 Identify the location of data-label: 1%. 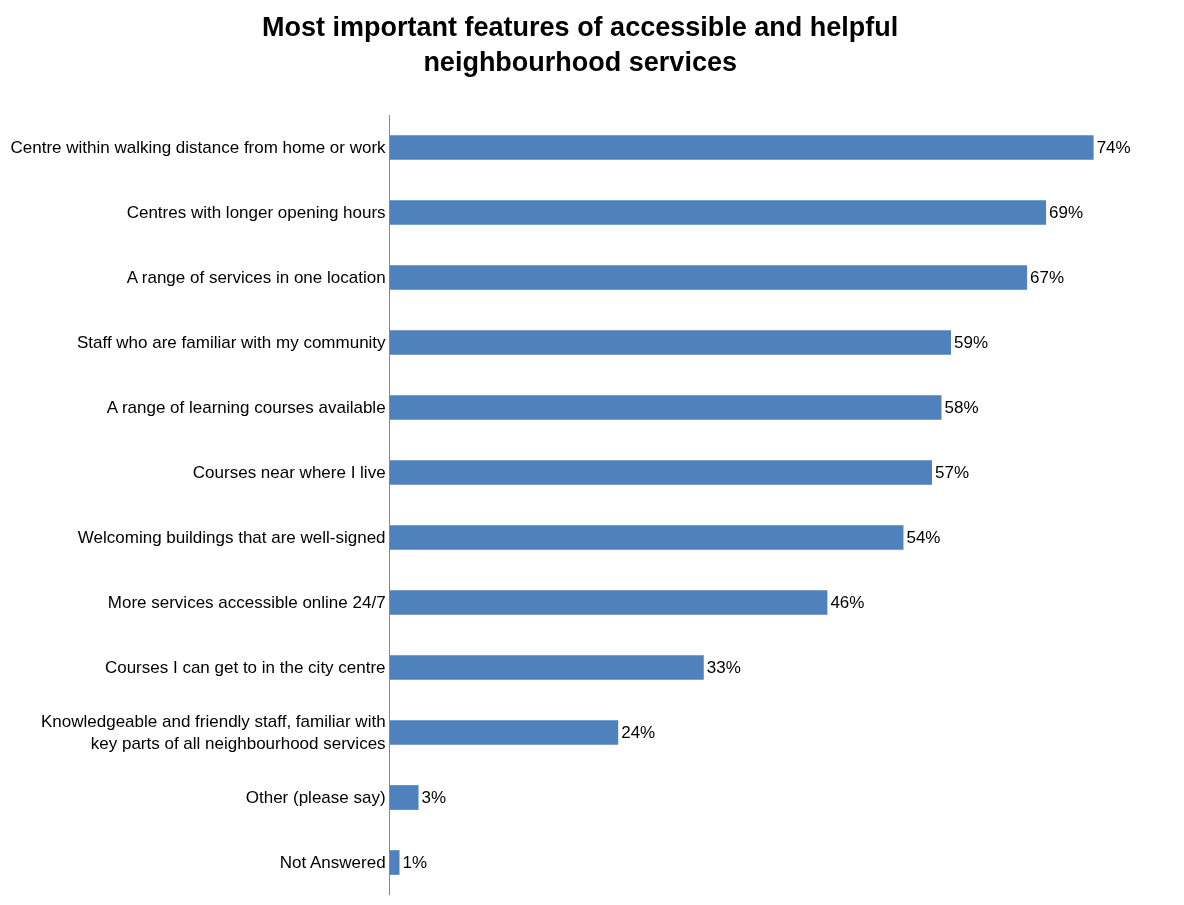
(415, 862).